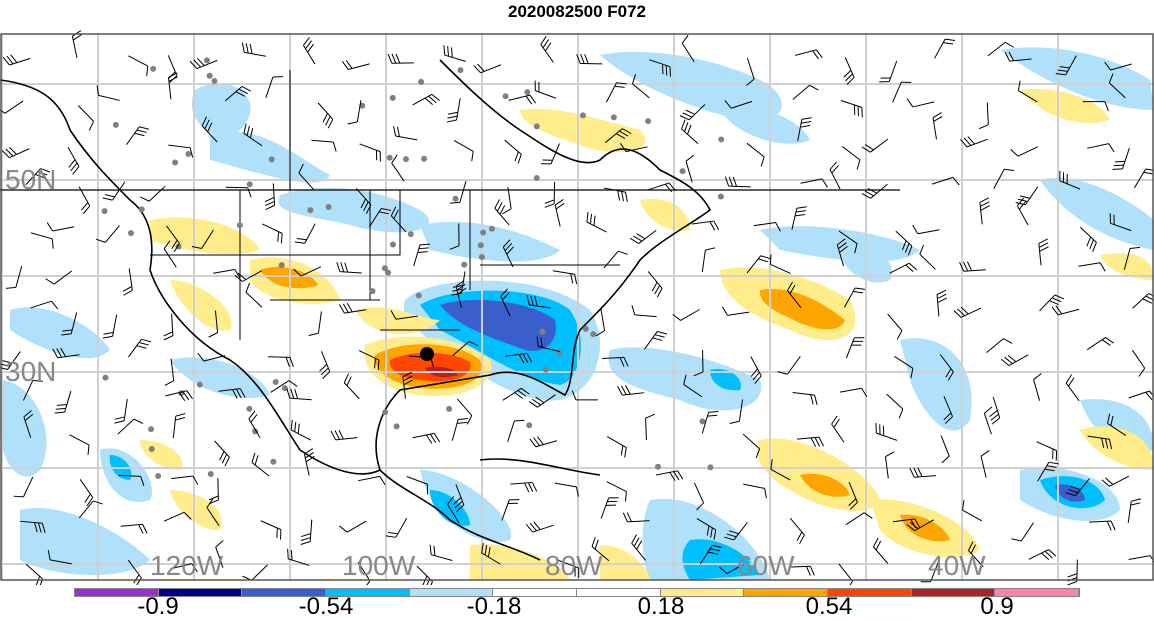 This screenshot has width=1154, height=621. Describe the element at coordinates (157, 607) in the screenshot. I see `colorbar-label: -0.9` at that location.